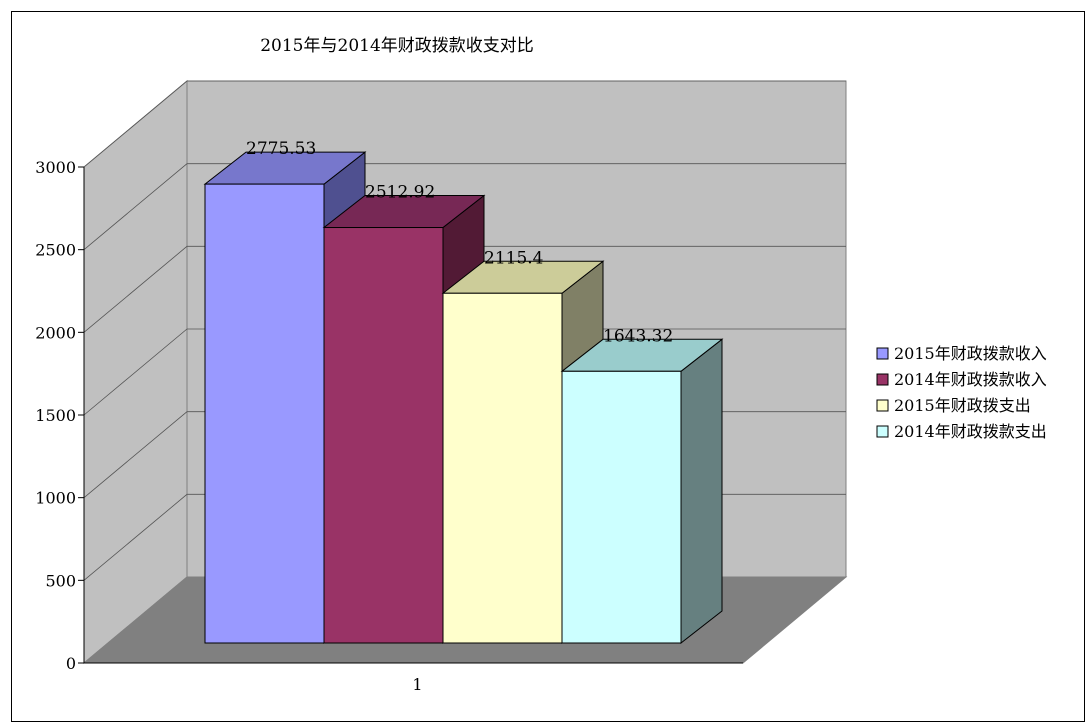 The height and width of the screenshot is (722, 1085). Describe the element at coordinates (281, 149) in the screenshot. I see `data-label: 2775.53` at that location.